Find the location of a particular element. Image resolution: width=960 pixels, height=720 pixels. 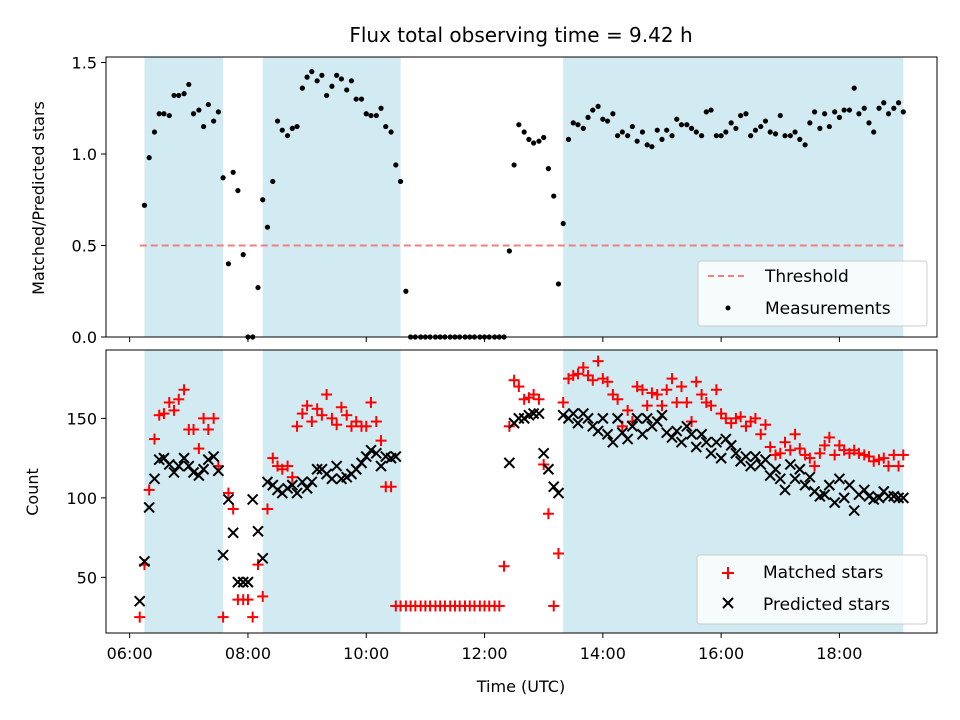

legend-count: Matched stars Predicted stars is located at coordinates (812, 589).